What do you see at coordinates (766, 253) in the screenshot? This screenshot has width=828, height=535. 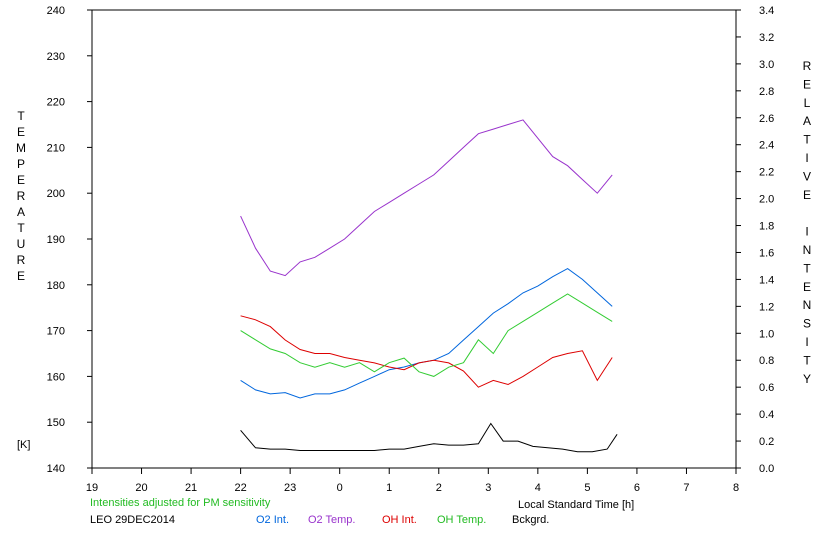 I see `right-tick-label: 1.6` at bounding box center [766, 253].